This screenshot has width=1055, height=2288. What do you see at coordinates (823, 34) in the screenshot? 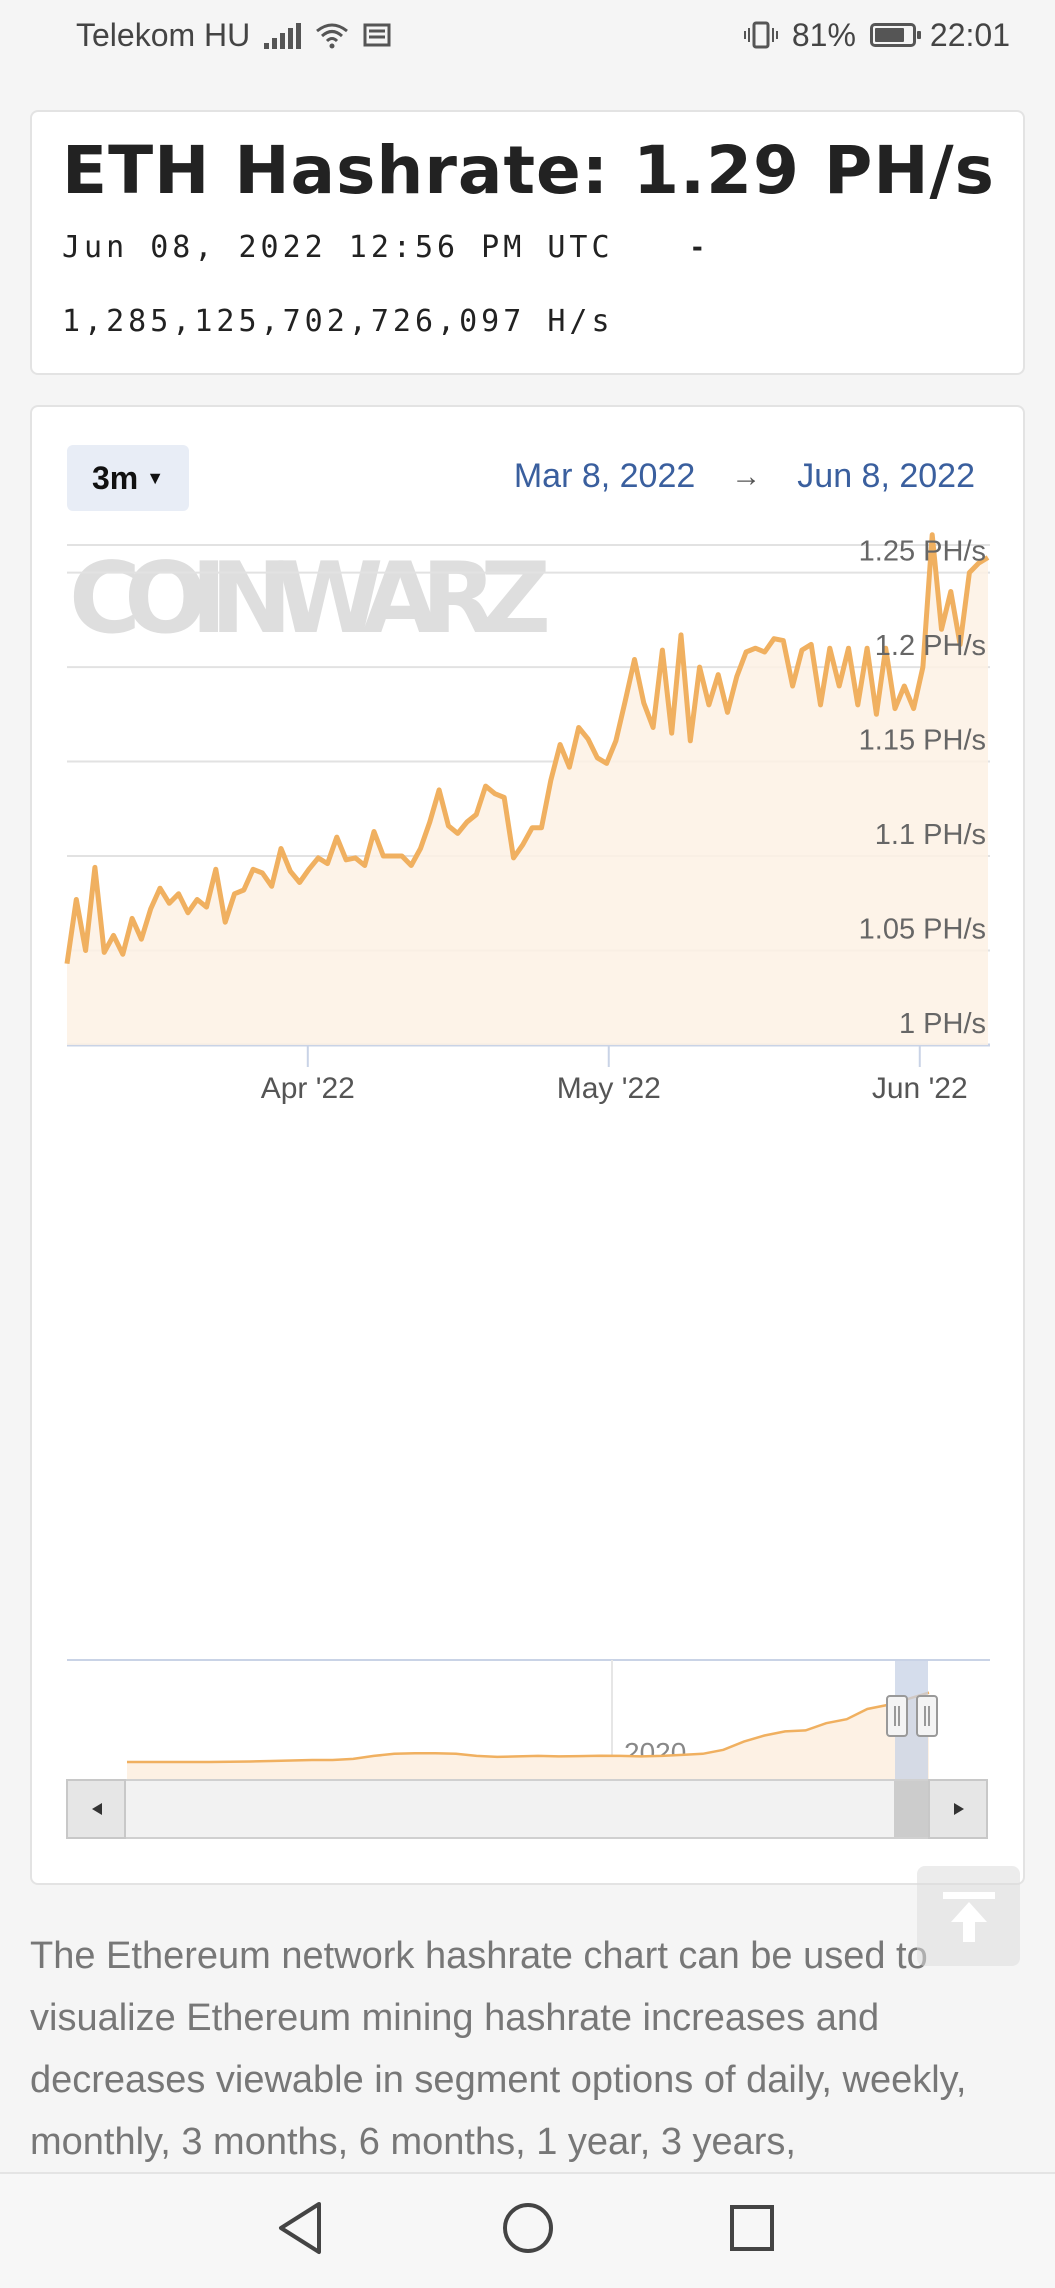
I see `battery-percent: 81%` at bounding box center [823, 34].